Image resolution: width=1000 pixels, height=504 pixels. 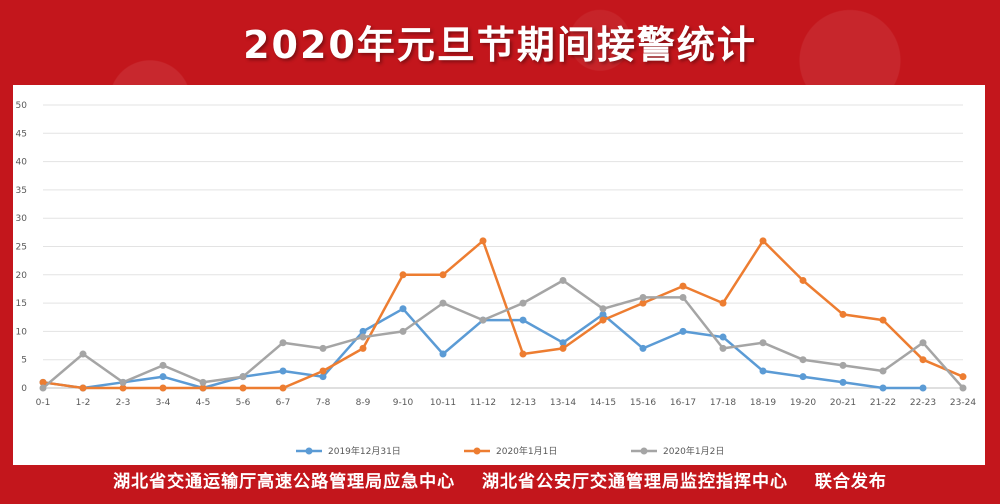 What do you see at coordinates (323, 403) in the screenshot?
I see `x-tick-label: 7-8` at bounding box center [323, 403].